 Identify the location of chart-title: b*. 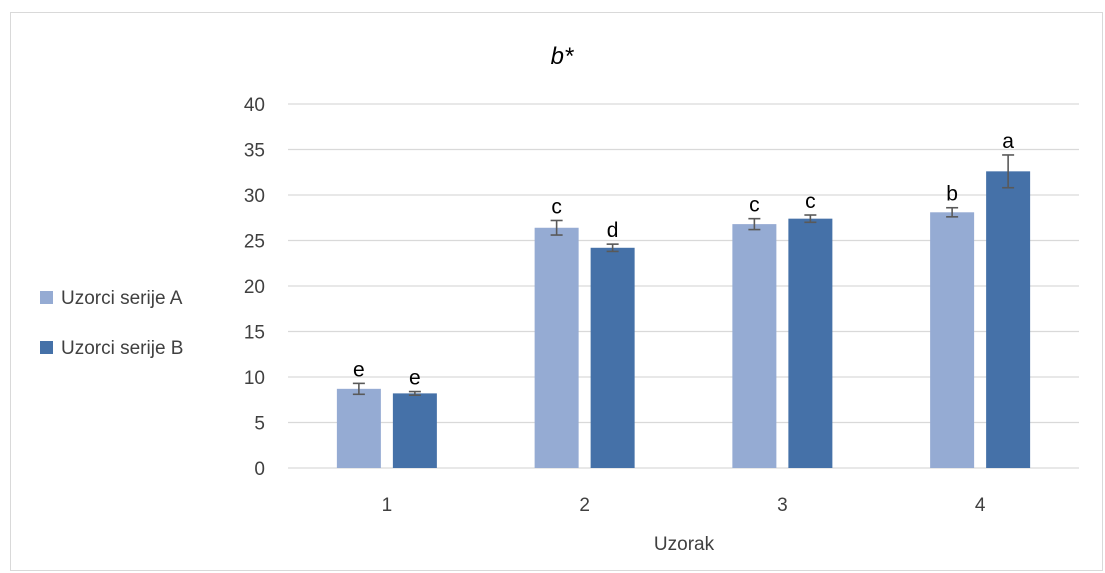
(562, 56).